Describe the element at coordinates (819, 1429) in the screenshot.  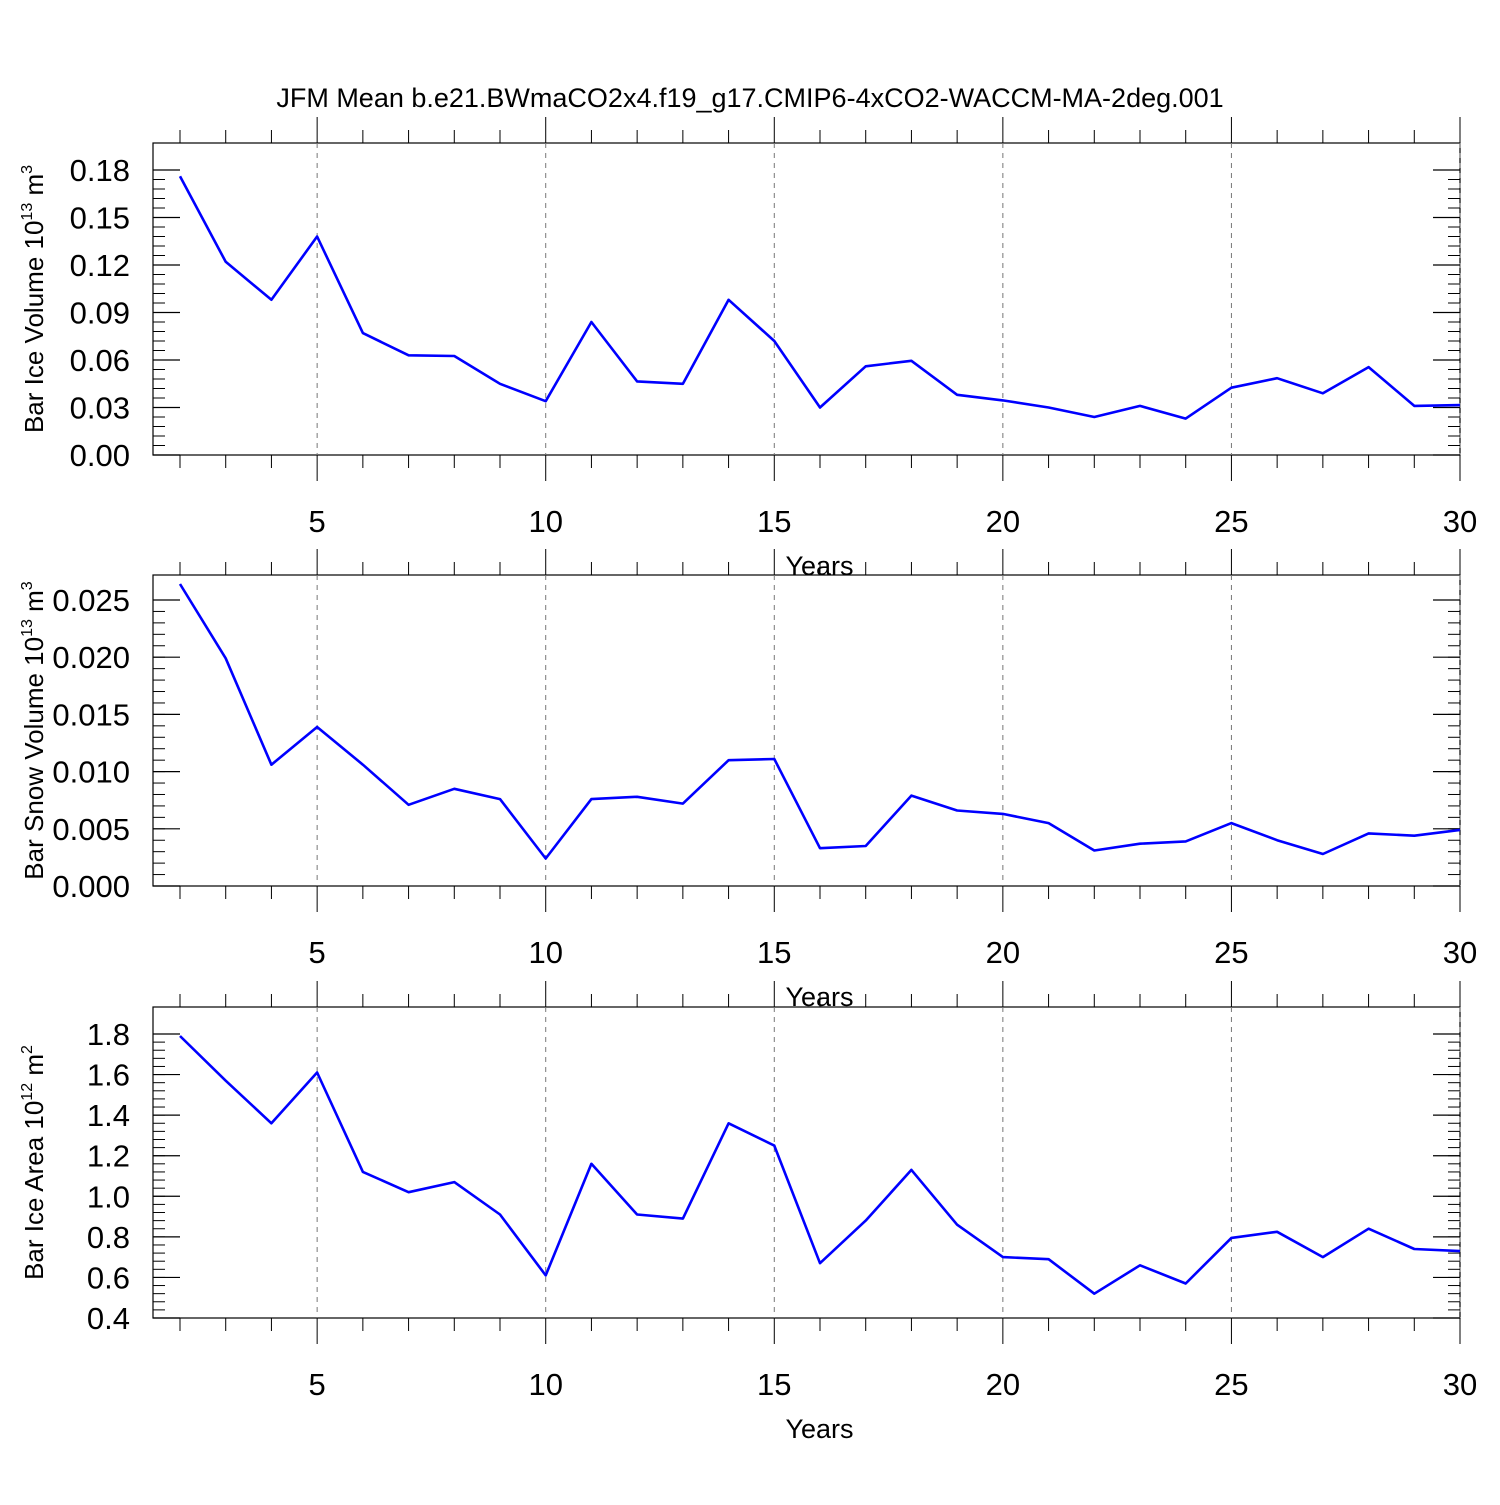
I see `x-axis-label: Years` at that location.